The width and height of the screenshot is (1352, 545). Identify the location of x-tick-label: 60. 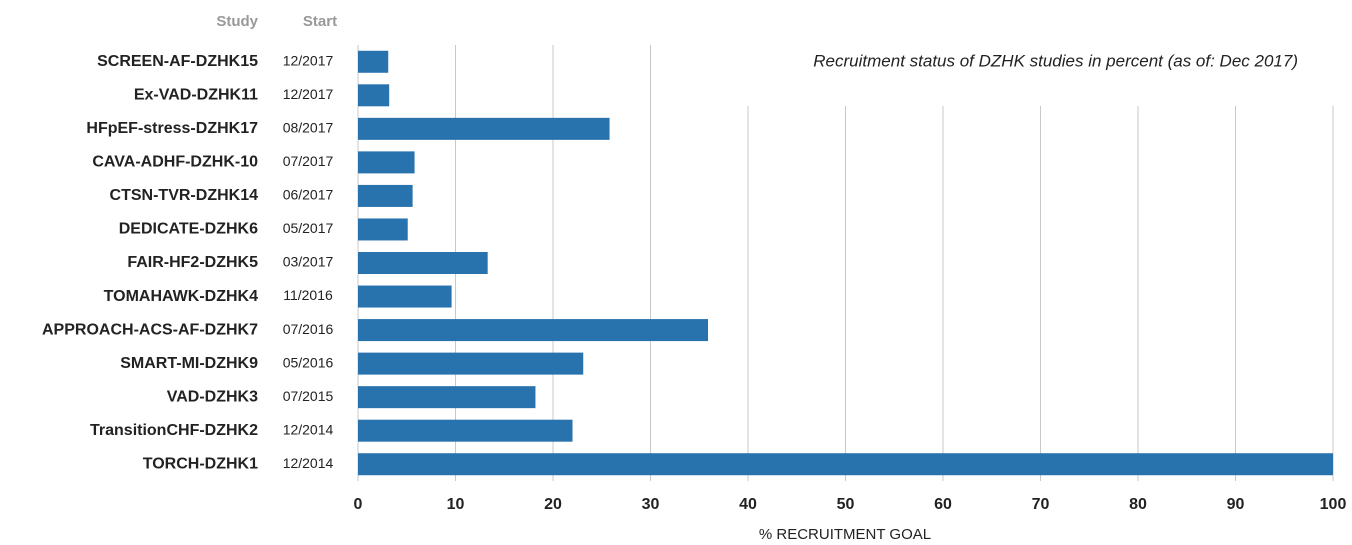
(943, 504).